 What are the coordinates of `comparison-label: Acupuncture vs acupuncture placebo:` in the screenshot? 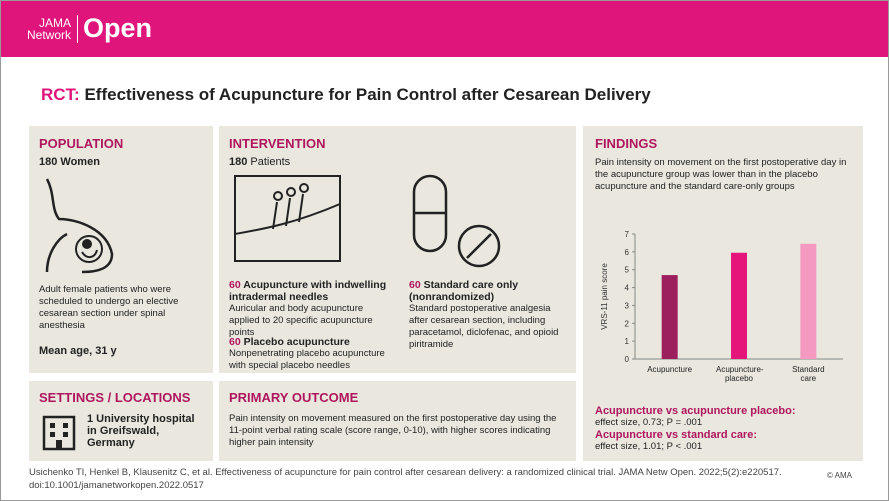 It's located at (695, 411).